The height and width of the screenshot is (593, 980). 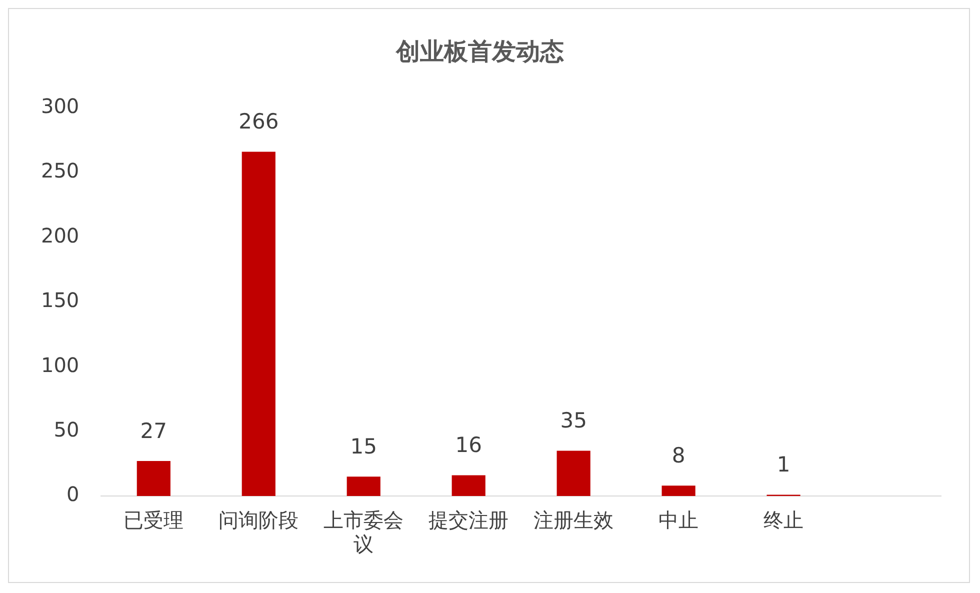 I want to click on data-label: 15, so click(x=363, y=446).